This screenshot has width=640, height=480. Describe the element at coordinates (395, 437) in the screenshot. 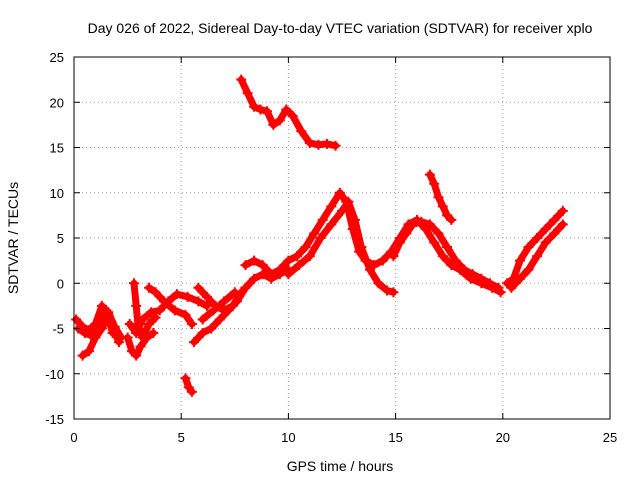

I see `x-tick-label: 15` at that location.